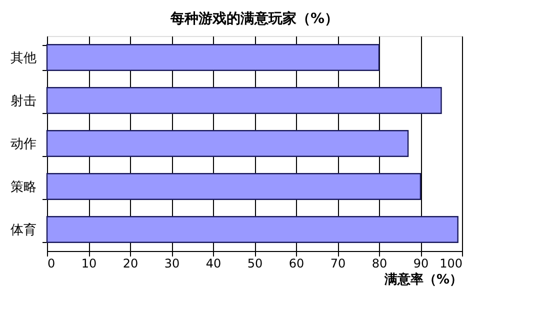 Image resolution: width=557 pixels, height=336 pixels. I want to click on x-tick-label: 60, so click(296, 263).